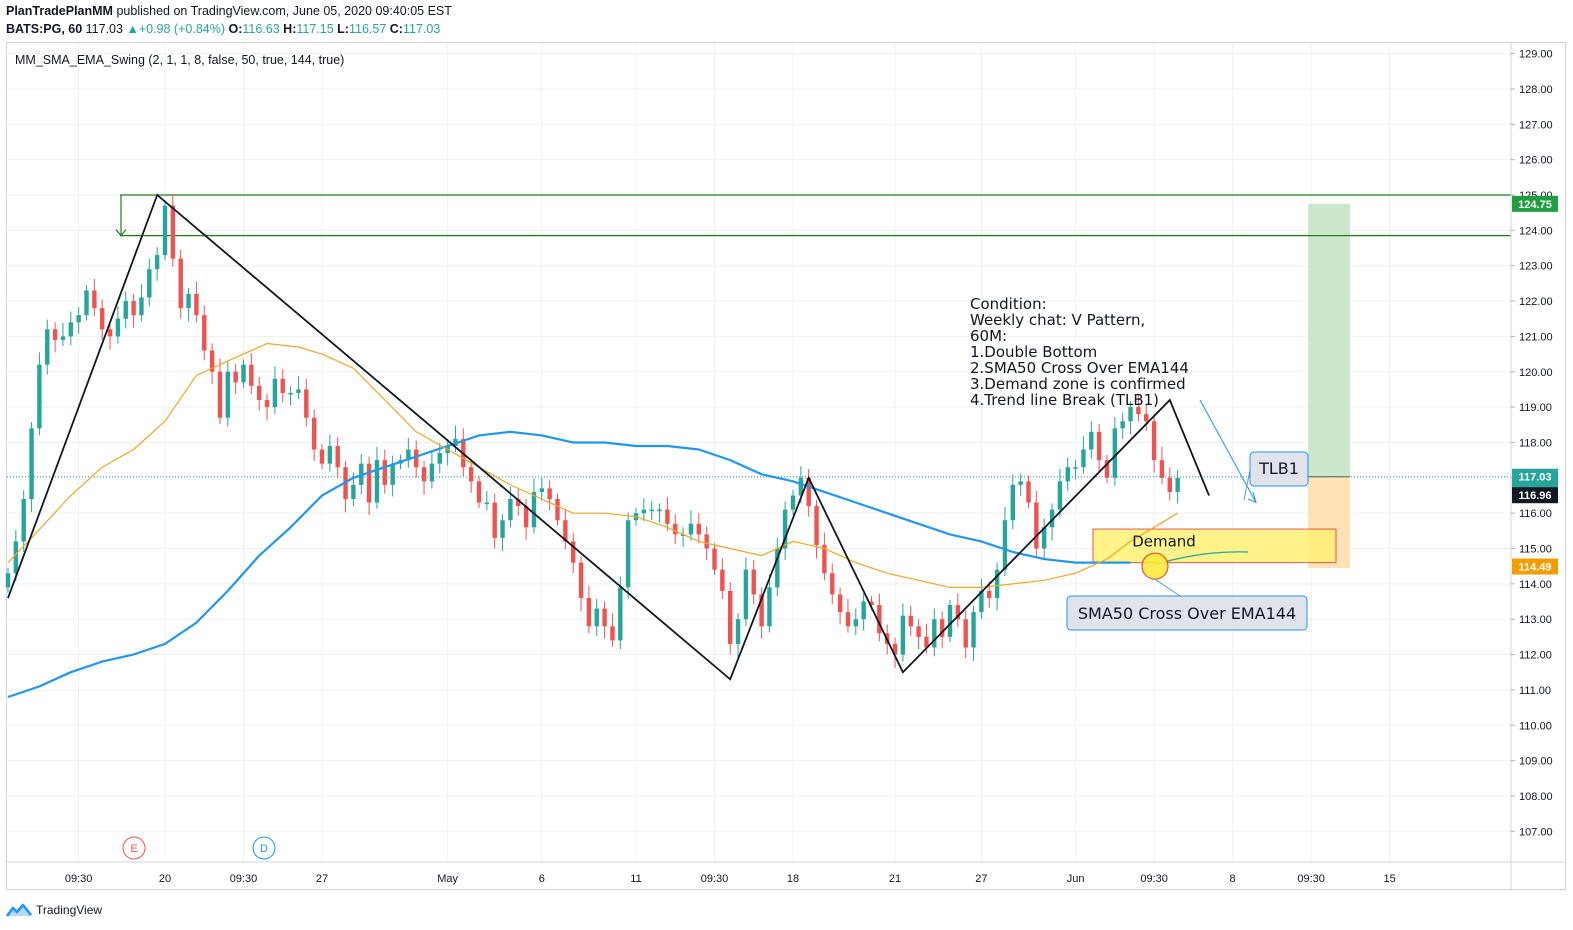 This screenshot has height=930, width=1573. I want to click on demand-zone, so click(1214, 546).